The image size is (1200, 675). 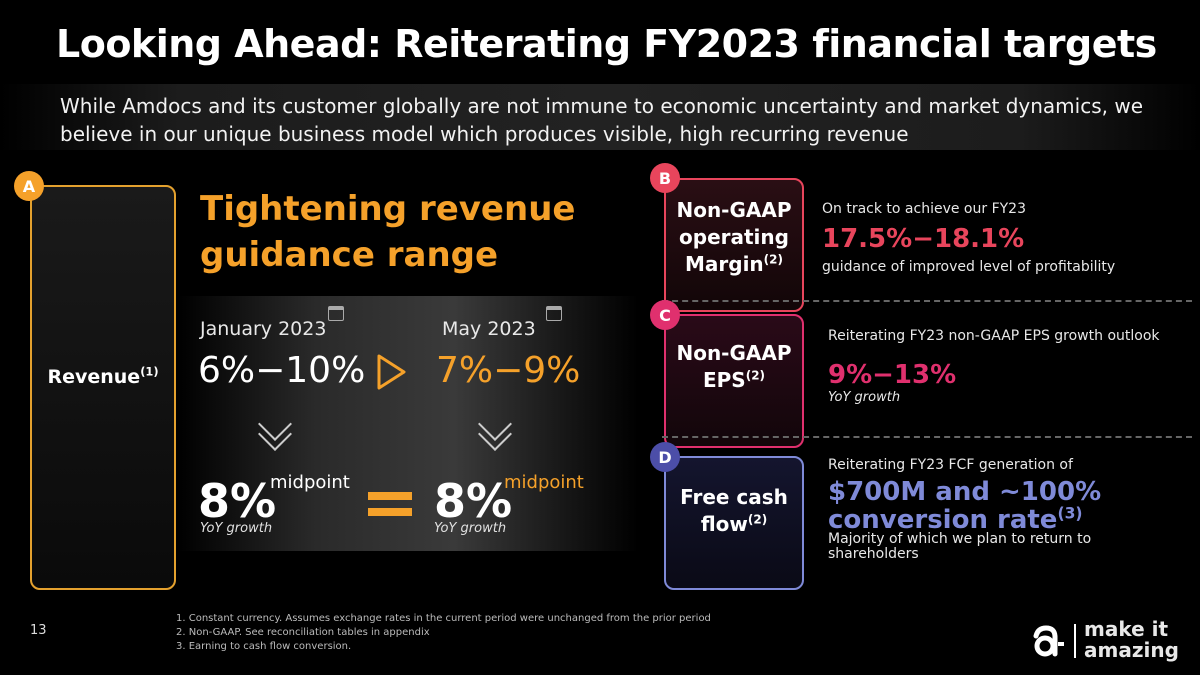 I want to click on may-range: 7%−9%, so click(x=508, y=370).